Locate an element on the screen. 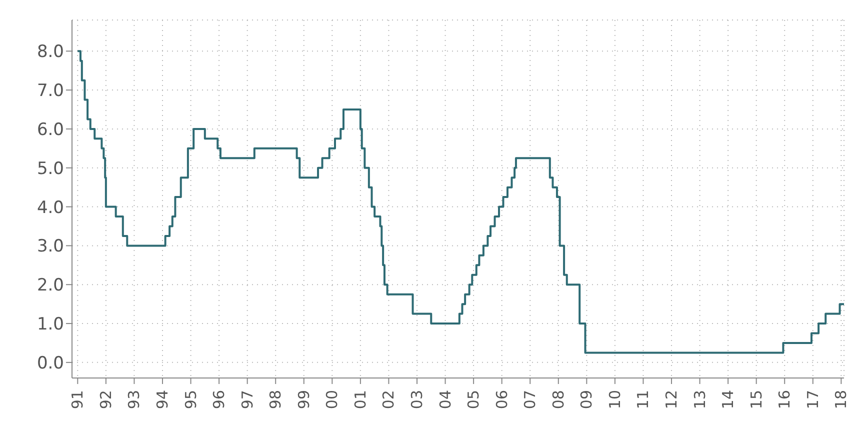 Image resolution: width=856 pixels, height=421 pixels. y-tick-label: 3.0 is located at coordinates (50, 246).